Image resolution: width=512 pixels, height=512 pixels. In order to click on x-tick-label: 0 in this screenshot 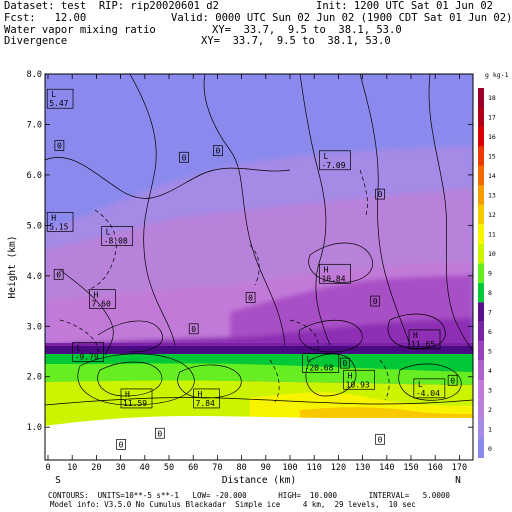, I will do `click(47, 468)`.